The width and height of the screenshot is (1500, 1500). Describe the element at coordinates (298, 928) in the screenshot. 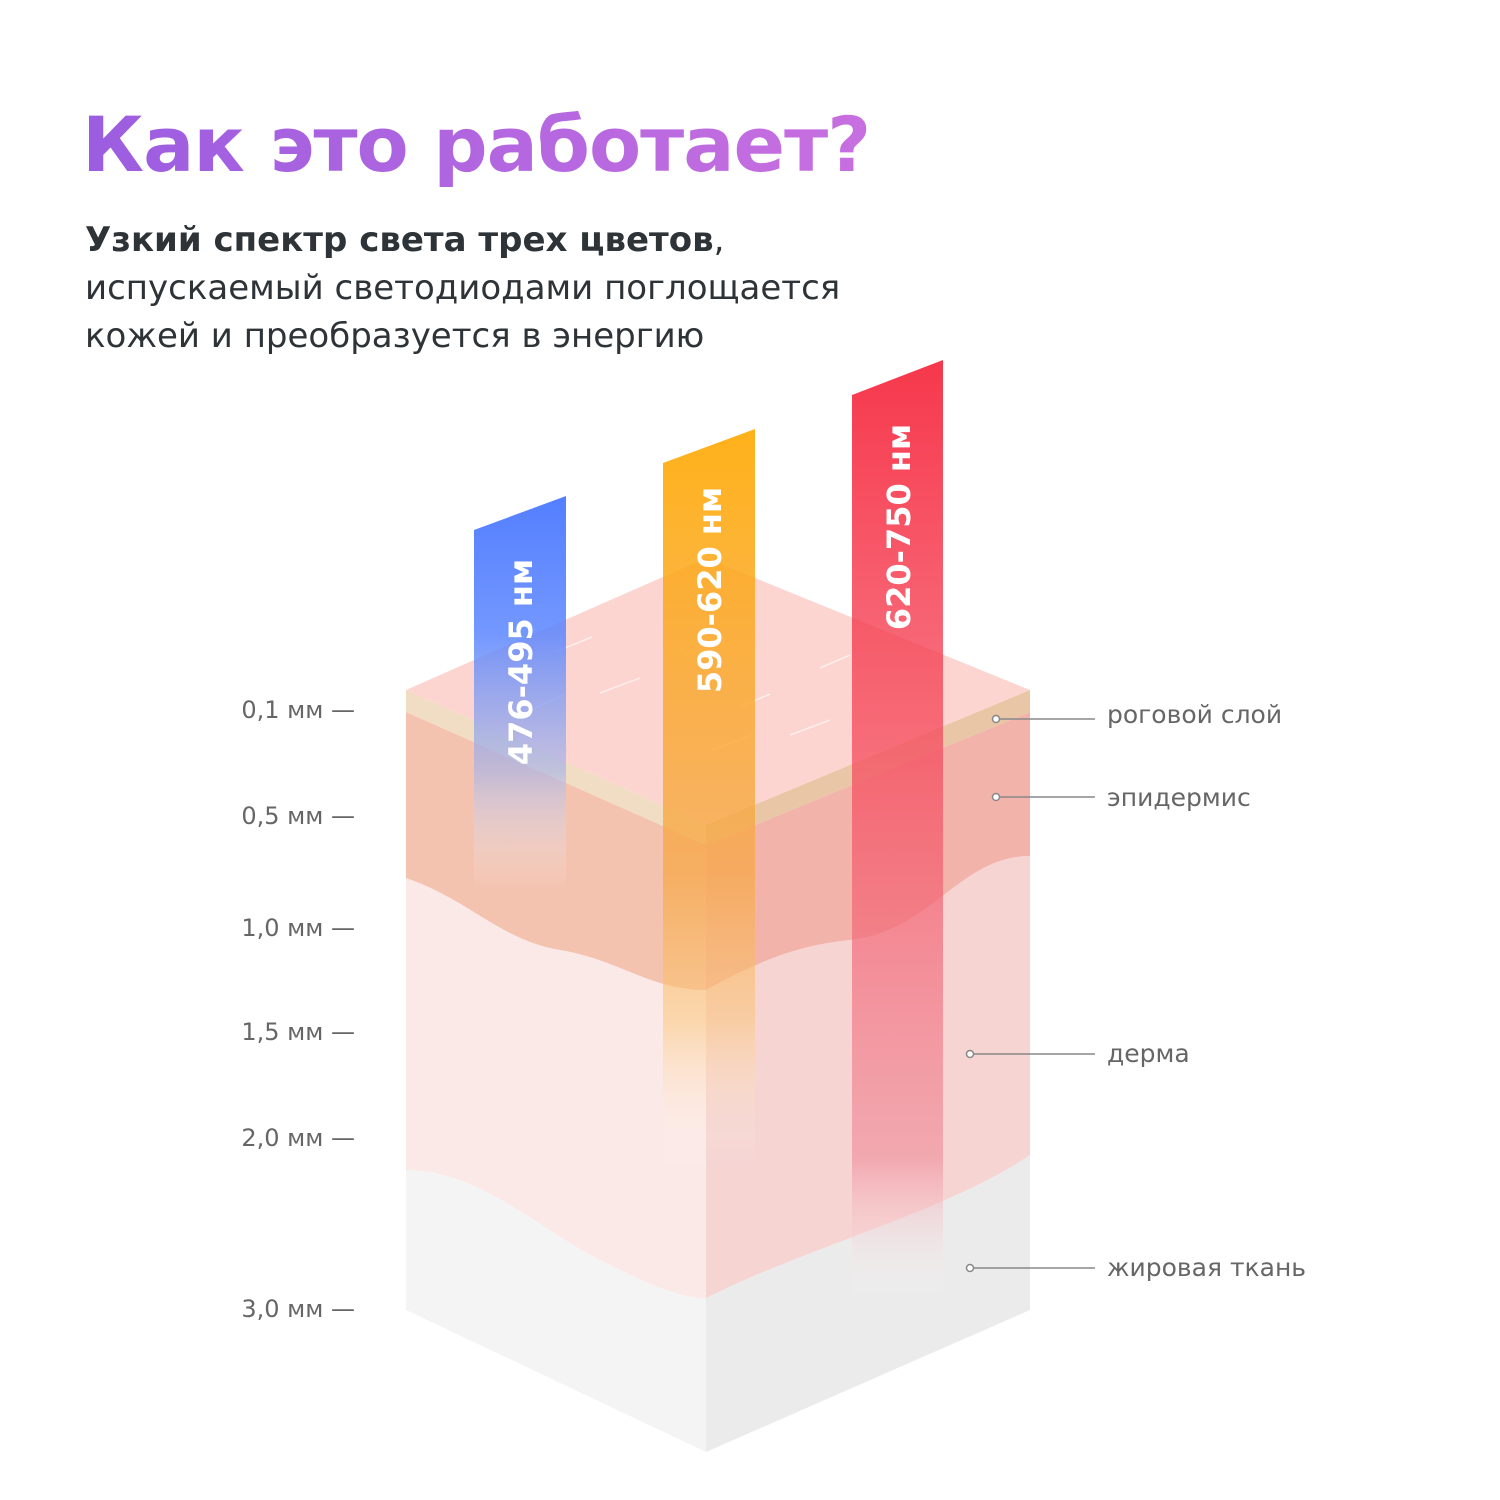

I see `depth-1-0: 1,0 мм —` at that location.